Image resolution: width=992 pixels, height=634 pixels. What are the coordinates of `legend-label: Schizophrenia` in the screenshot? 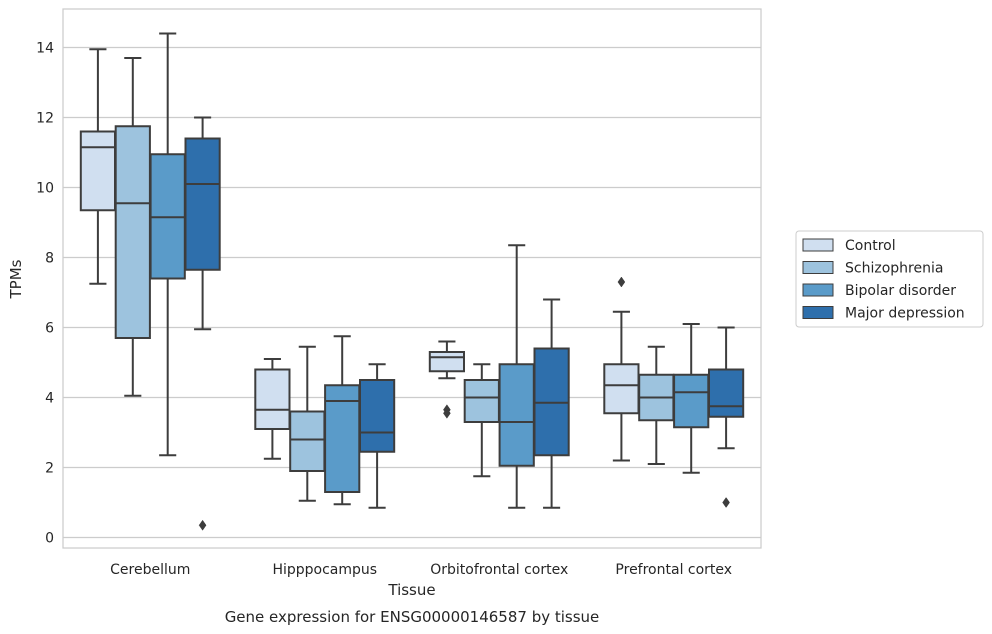 It's located at (894, 269).